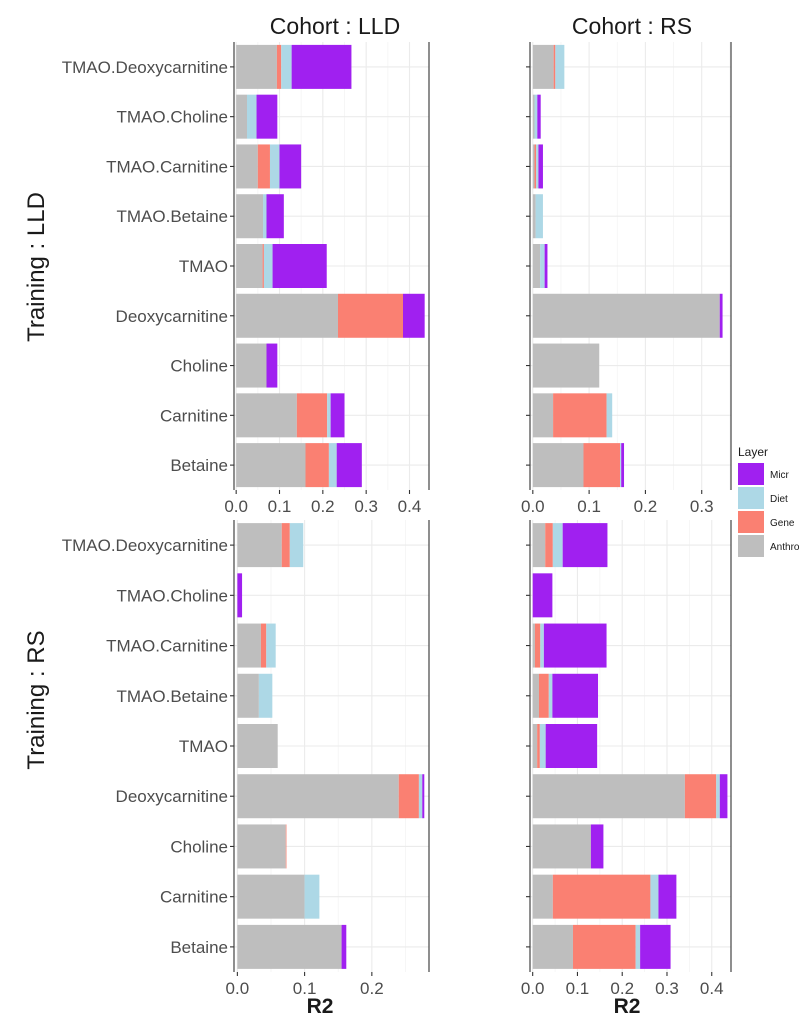  What do you see at coordinates (638, 946) in the screenshot?
I see `bar-betaine-diet` at bounding box center [638, 946].